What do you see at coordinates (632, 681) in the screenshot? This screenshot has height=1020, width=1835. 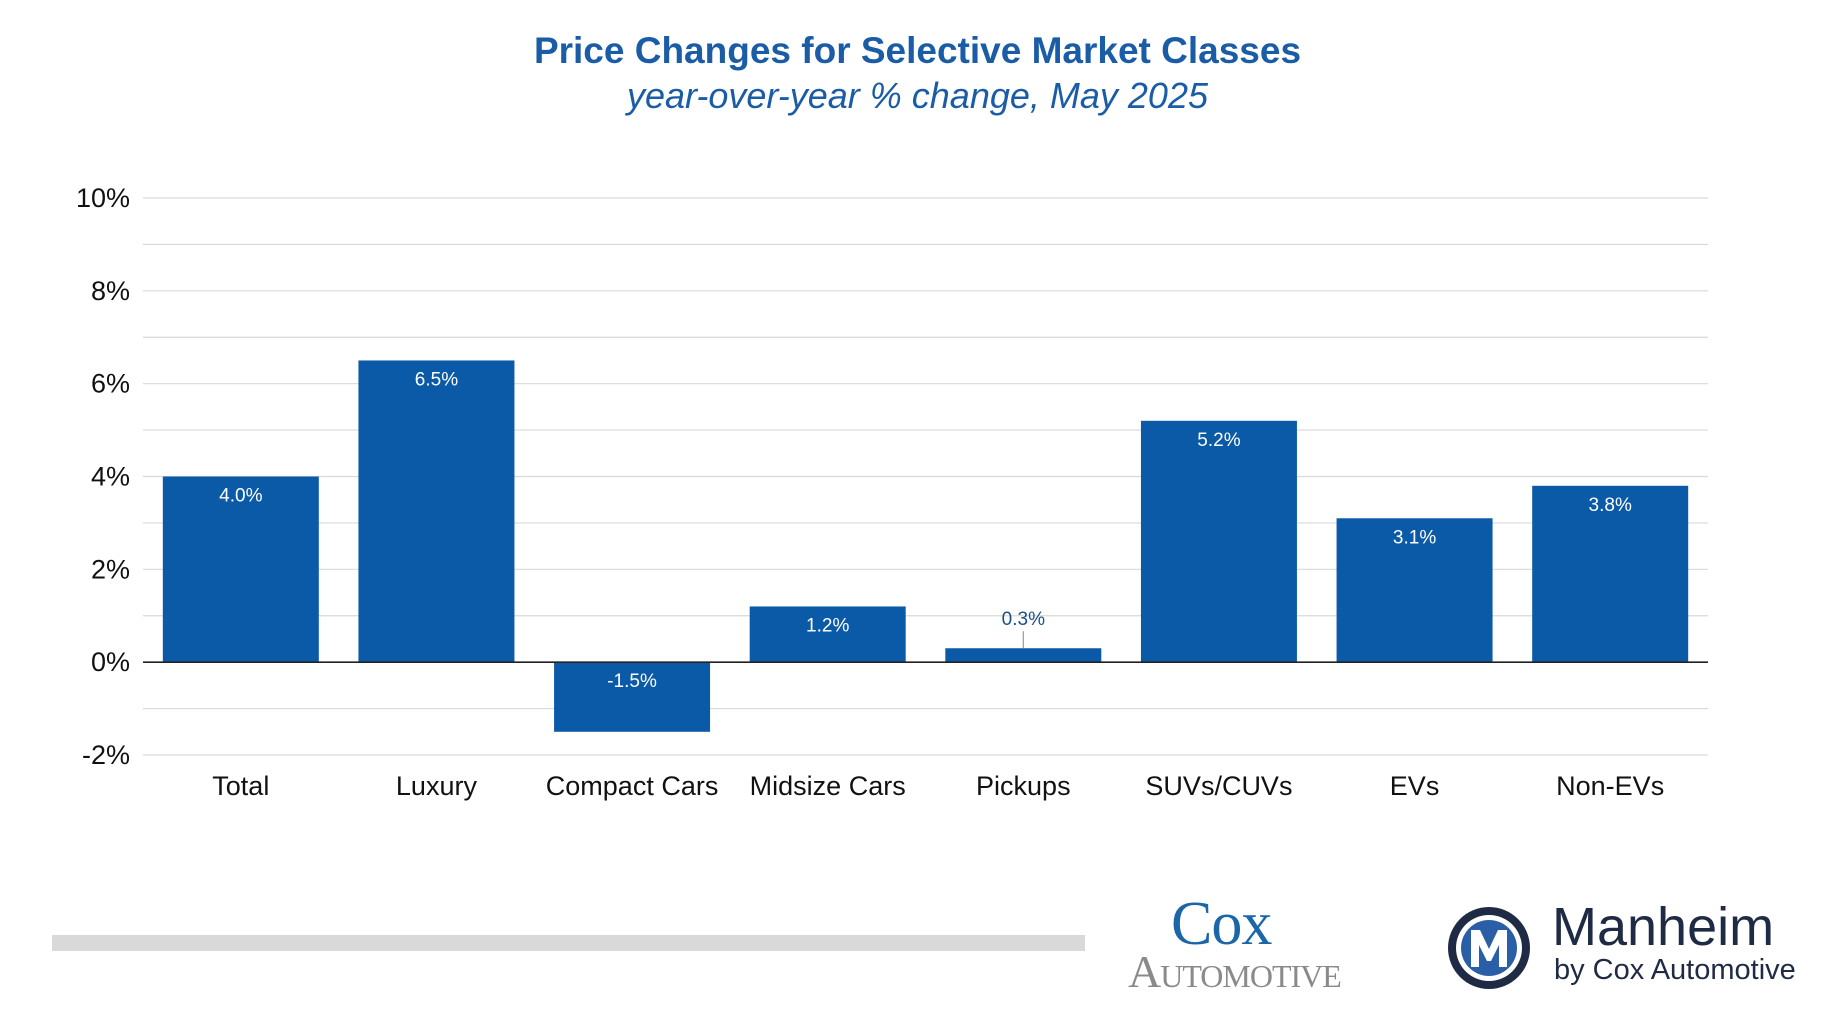 I see `data-label: -1.5%` at bounding box center [632, 681].